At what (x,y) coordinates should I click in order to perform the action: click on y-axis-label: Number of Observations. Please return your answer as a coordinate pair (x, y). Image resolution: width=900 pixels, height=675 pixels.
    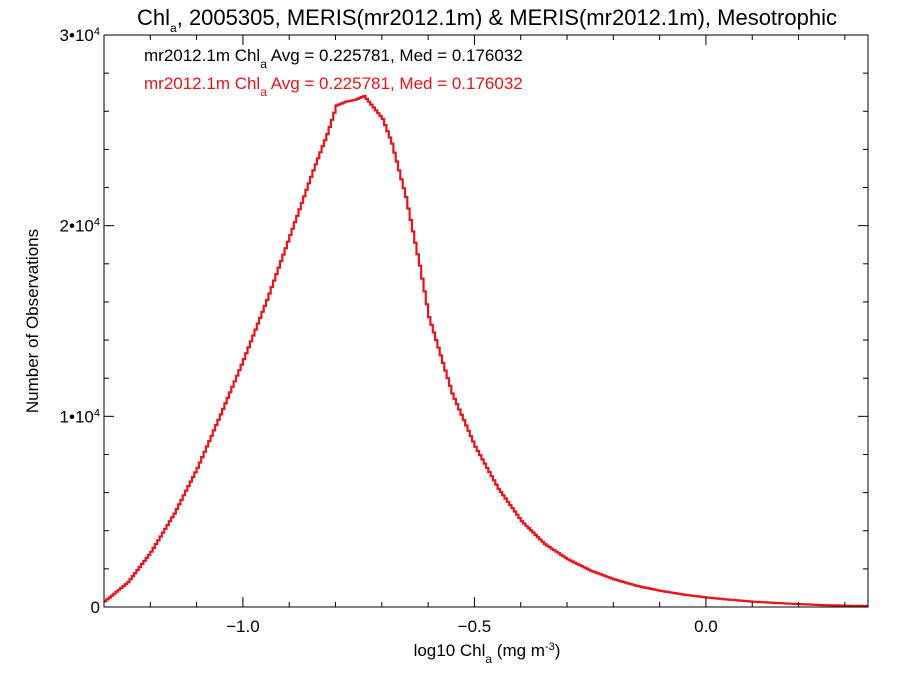
    Looking at the image, I should click on (32, 321).